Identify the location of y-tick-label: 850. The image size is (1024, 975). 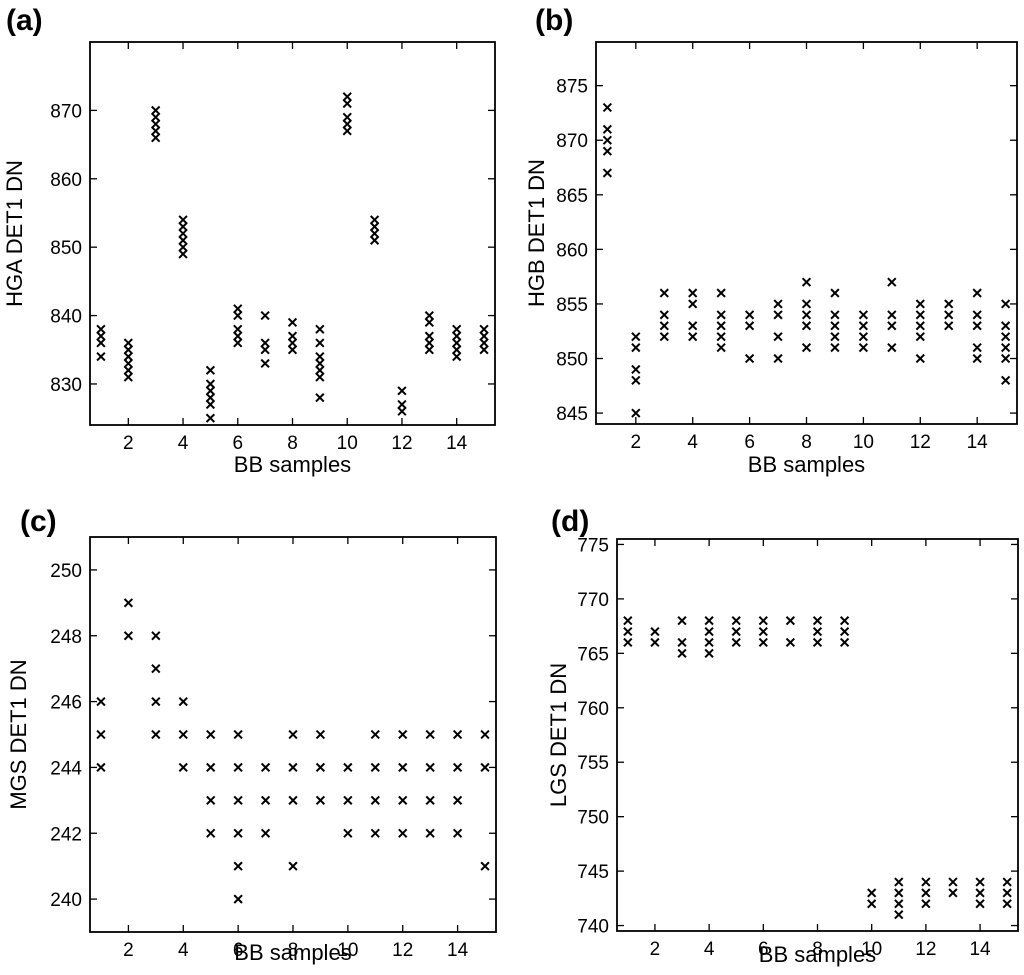
(572, 360).